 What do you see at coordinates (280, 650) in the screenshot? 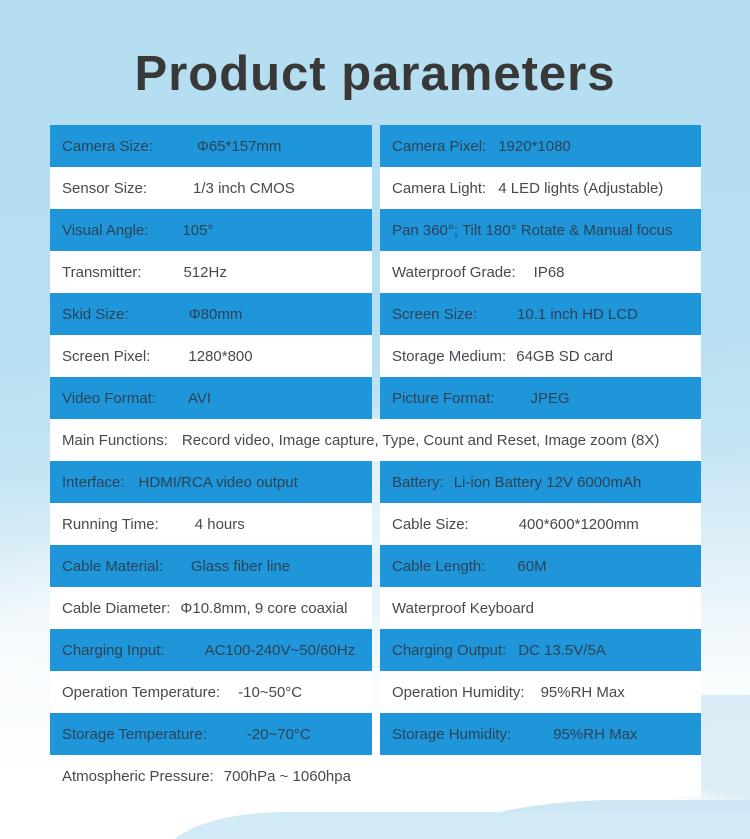
I see `param-value: AC100-240V~50/60Hz` at bounding box center [280, 650].